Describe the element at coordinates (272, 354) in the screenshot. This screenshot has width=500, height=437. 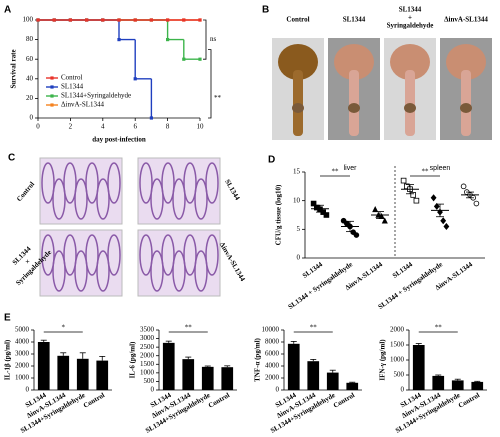
I see `y-tick-label: 6000` at that location.